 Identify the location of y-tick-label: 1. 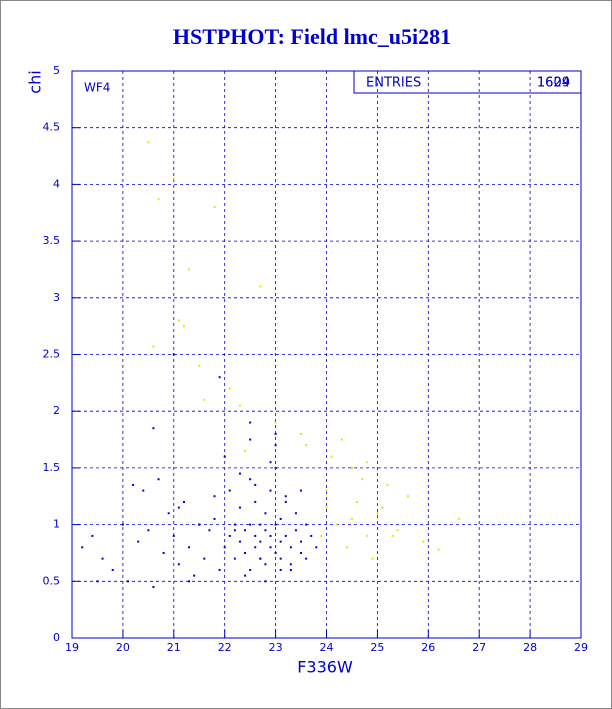
(56, 524).